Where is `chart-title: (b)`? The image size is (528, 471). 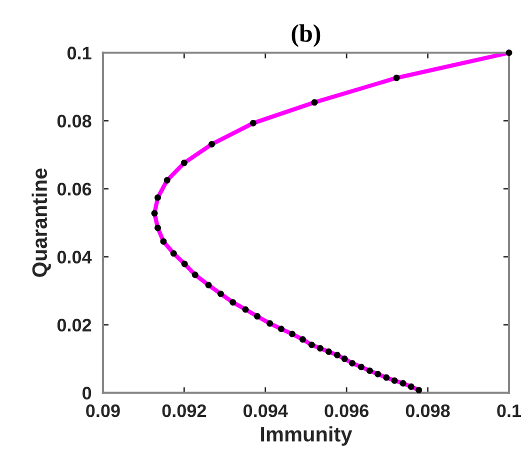
chart-title: (b) is located at coordinates (306, 35).